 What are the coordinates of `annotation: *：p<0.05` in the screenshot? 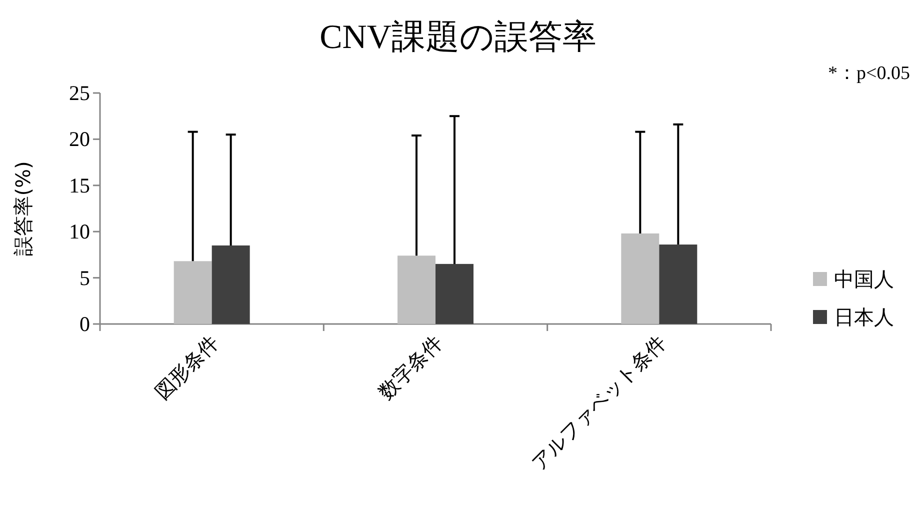 It's located at (869, 73).